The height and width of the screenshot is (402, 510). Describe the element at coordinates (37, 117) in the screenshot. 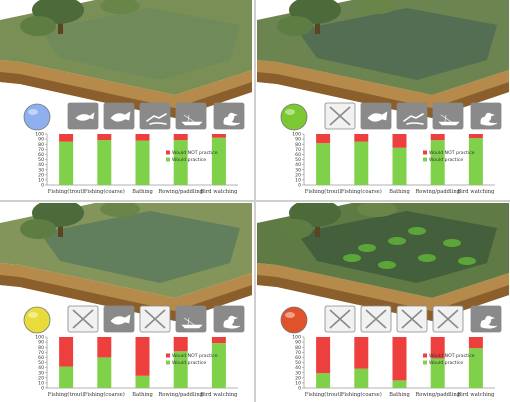

I see `water-quality-indicator-icon` at that location.